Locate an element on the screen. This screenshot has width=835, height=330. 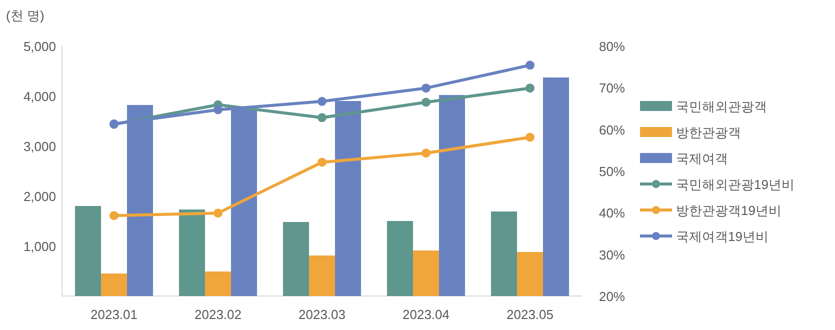
legend-label: 방한관광객19년비 is located at coordinates (729, 210).